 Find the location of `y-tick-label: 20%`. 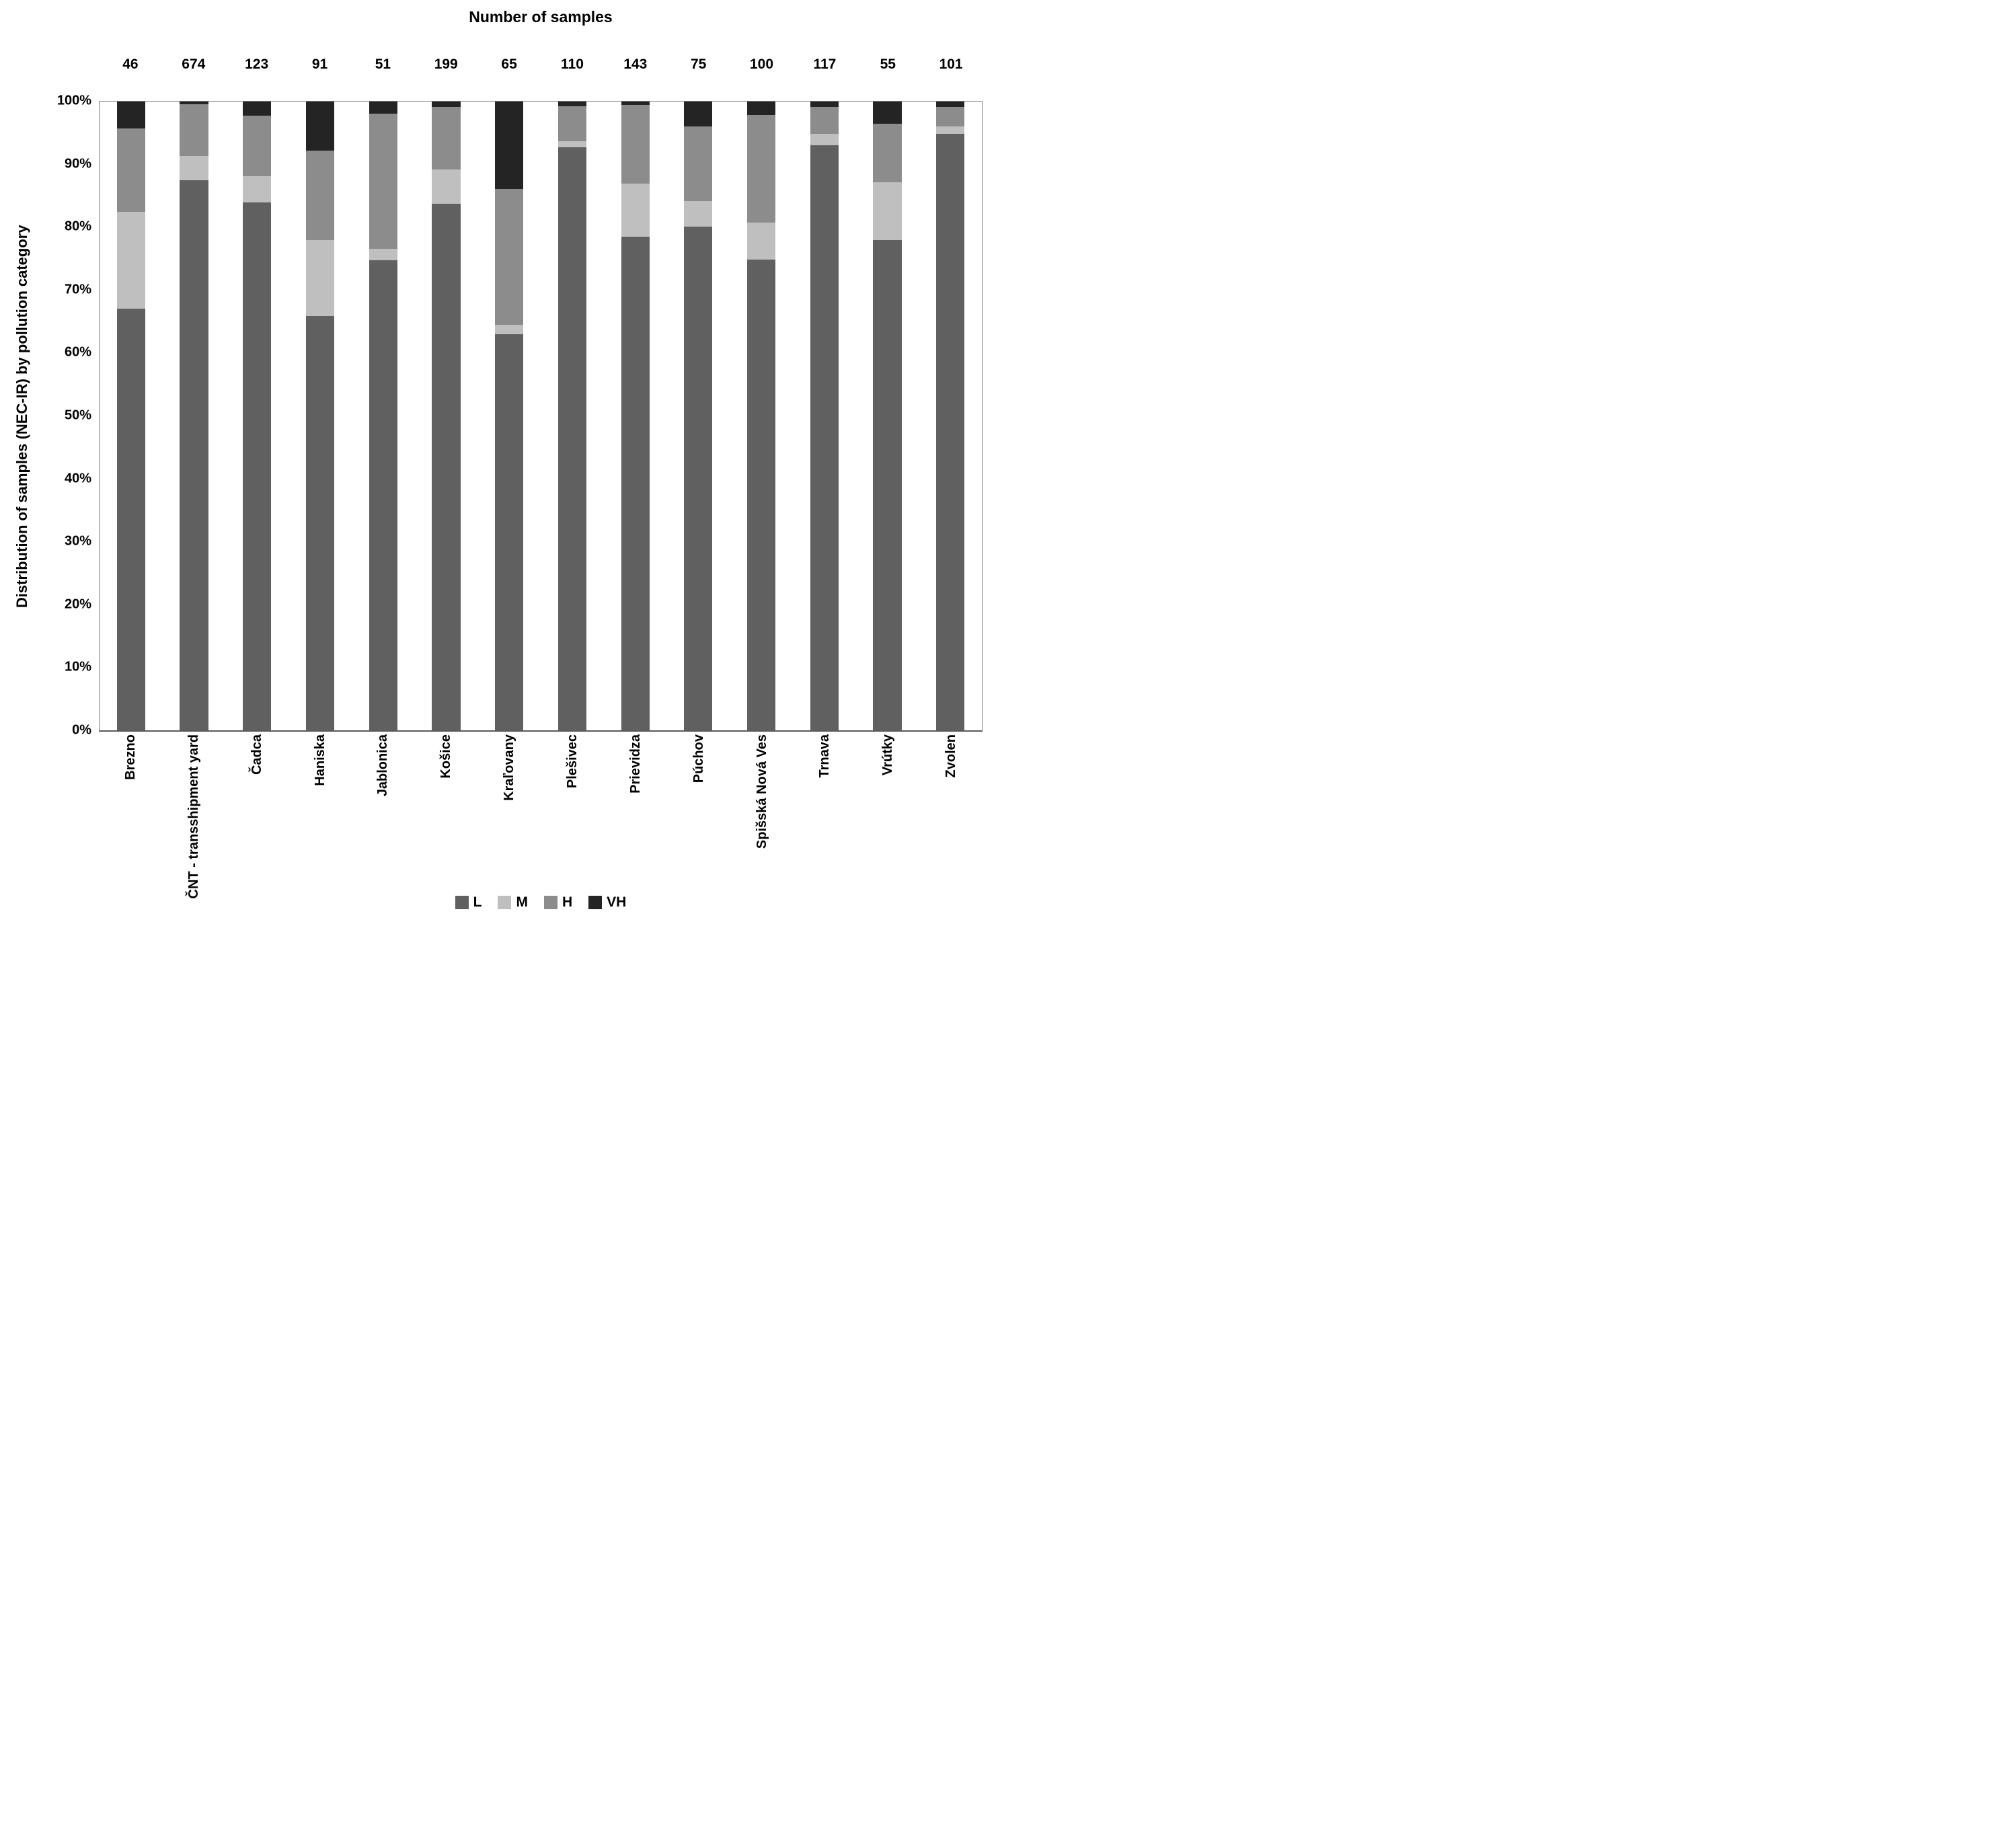

y-tick-label: 20% is located at coordinates (77, 604).